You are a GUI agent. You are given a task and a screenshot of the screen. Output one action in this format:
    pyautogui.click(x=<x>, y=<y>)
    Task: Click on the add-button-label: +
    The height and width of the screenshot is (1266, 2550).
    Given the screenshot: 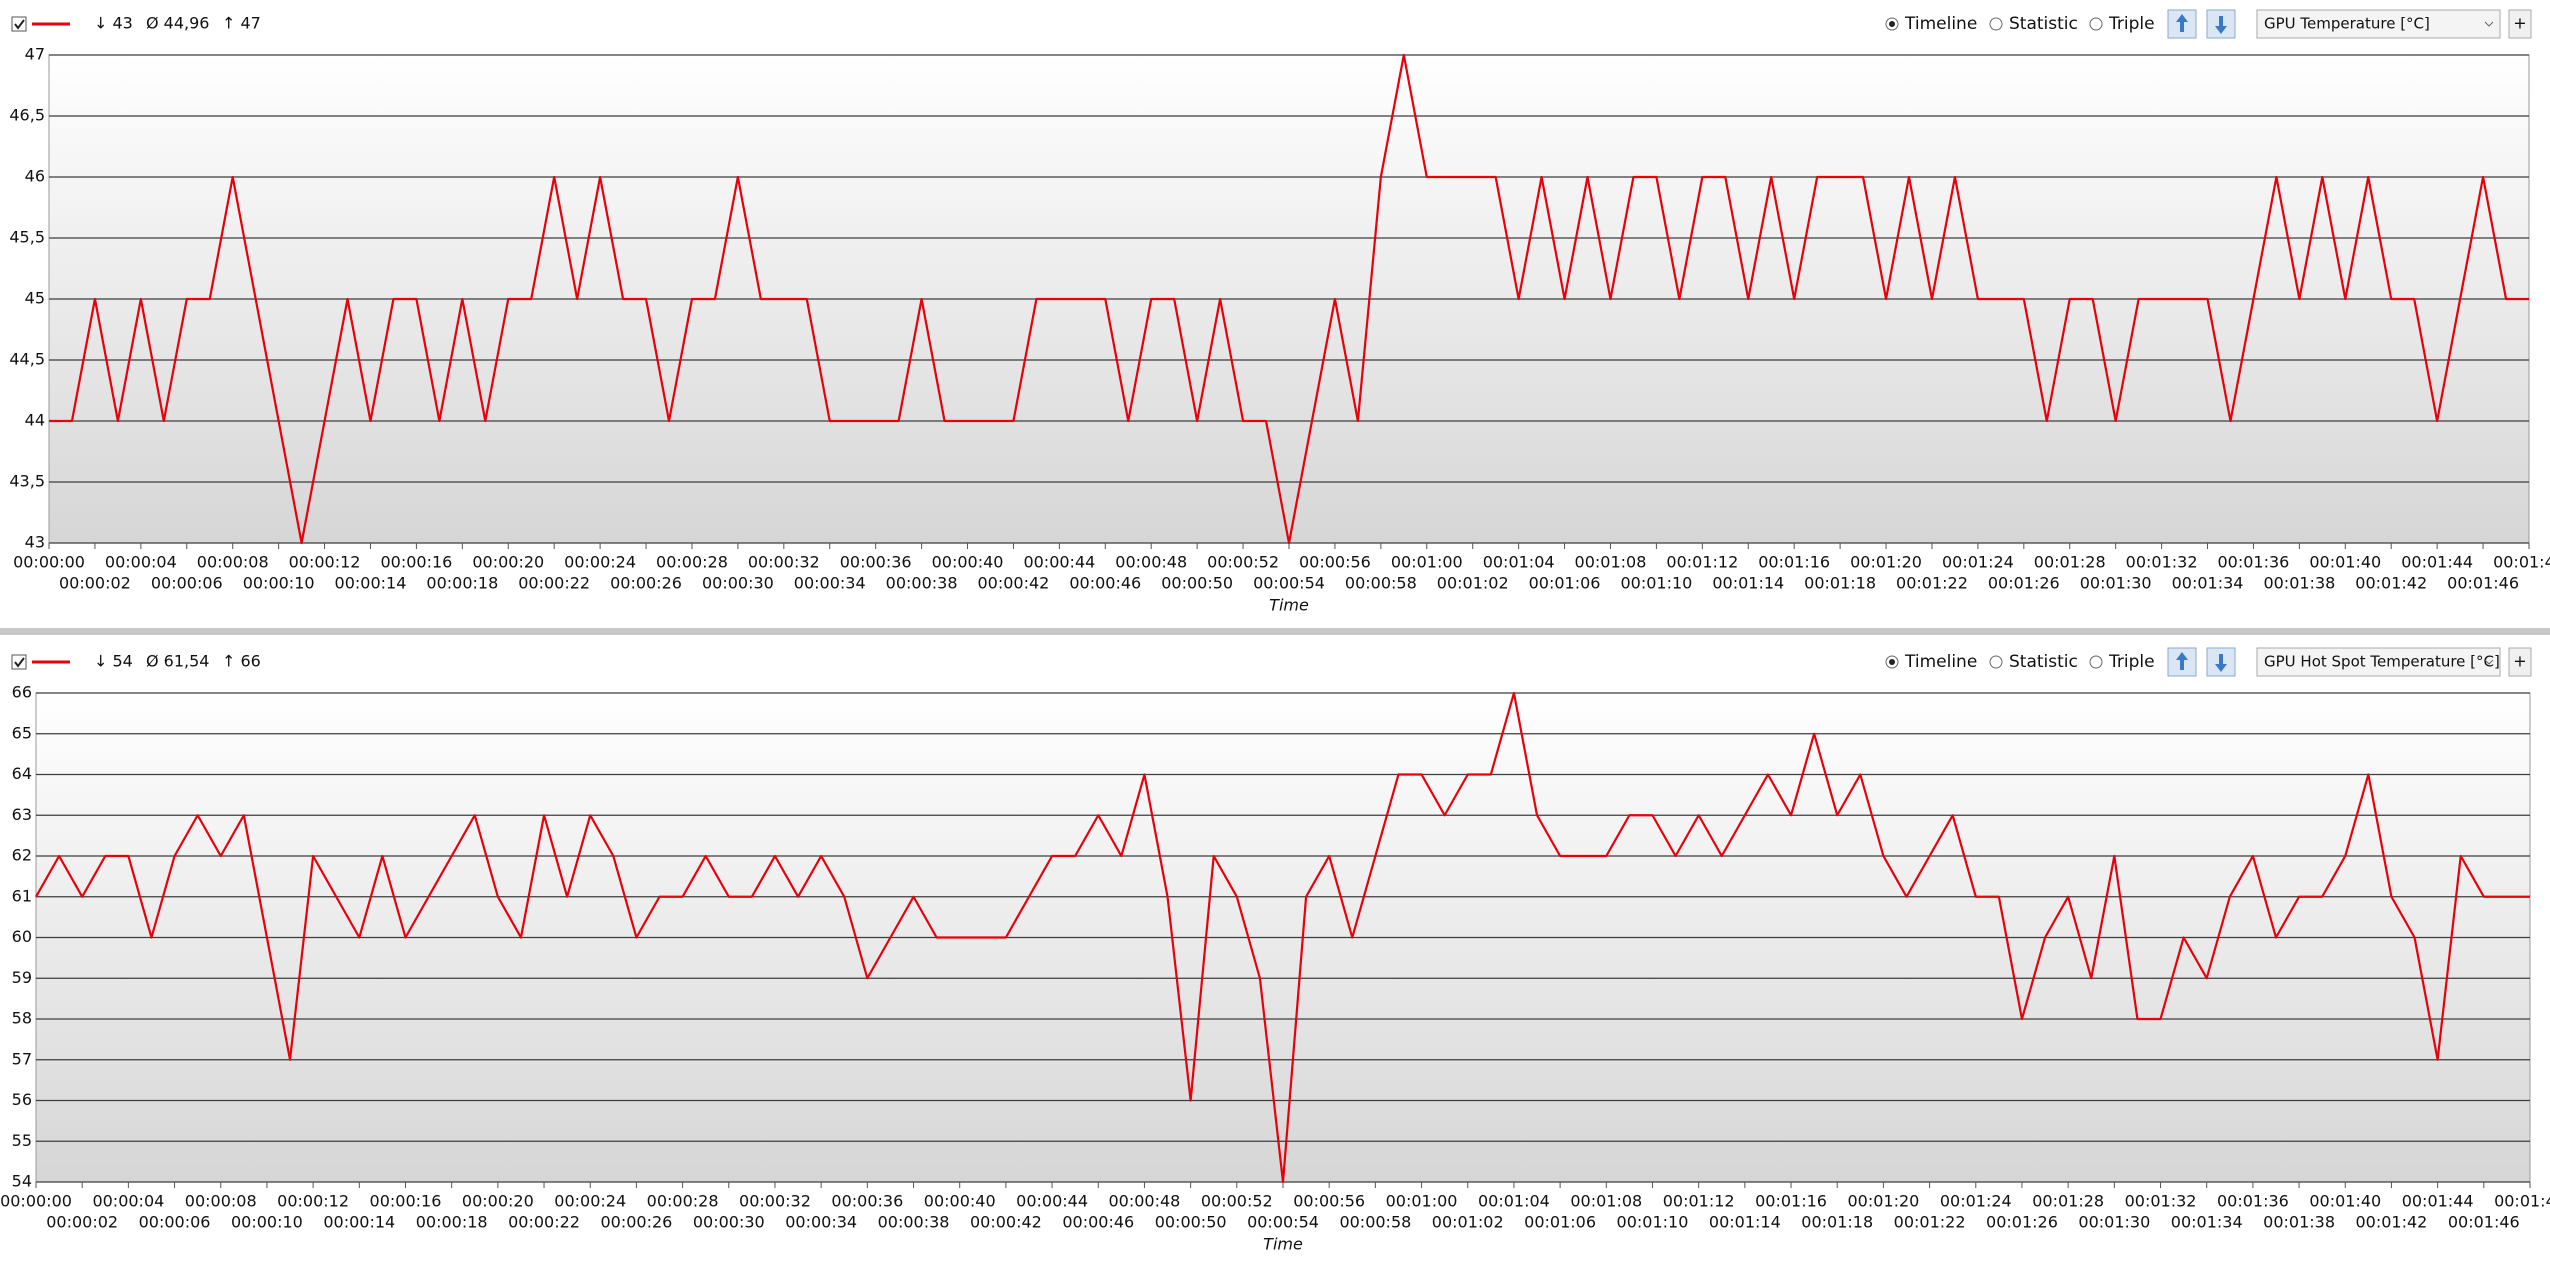 What is the action you would take?
    pyautogui.click(x=2519, y=23)
    